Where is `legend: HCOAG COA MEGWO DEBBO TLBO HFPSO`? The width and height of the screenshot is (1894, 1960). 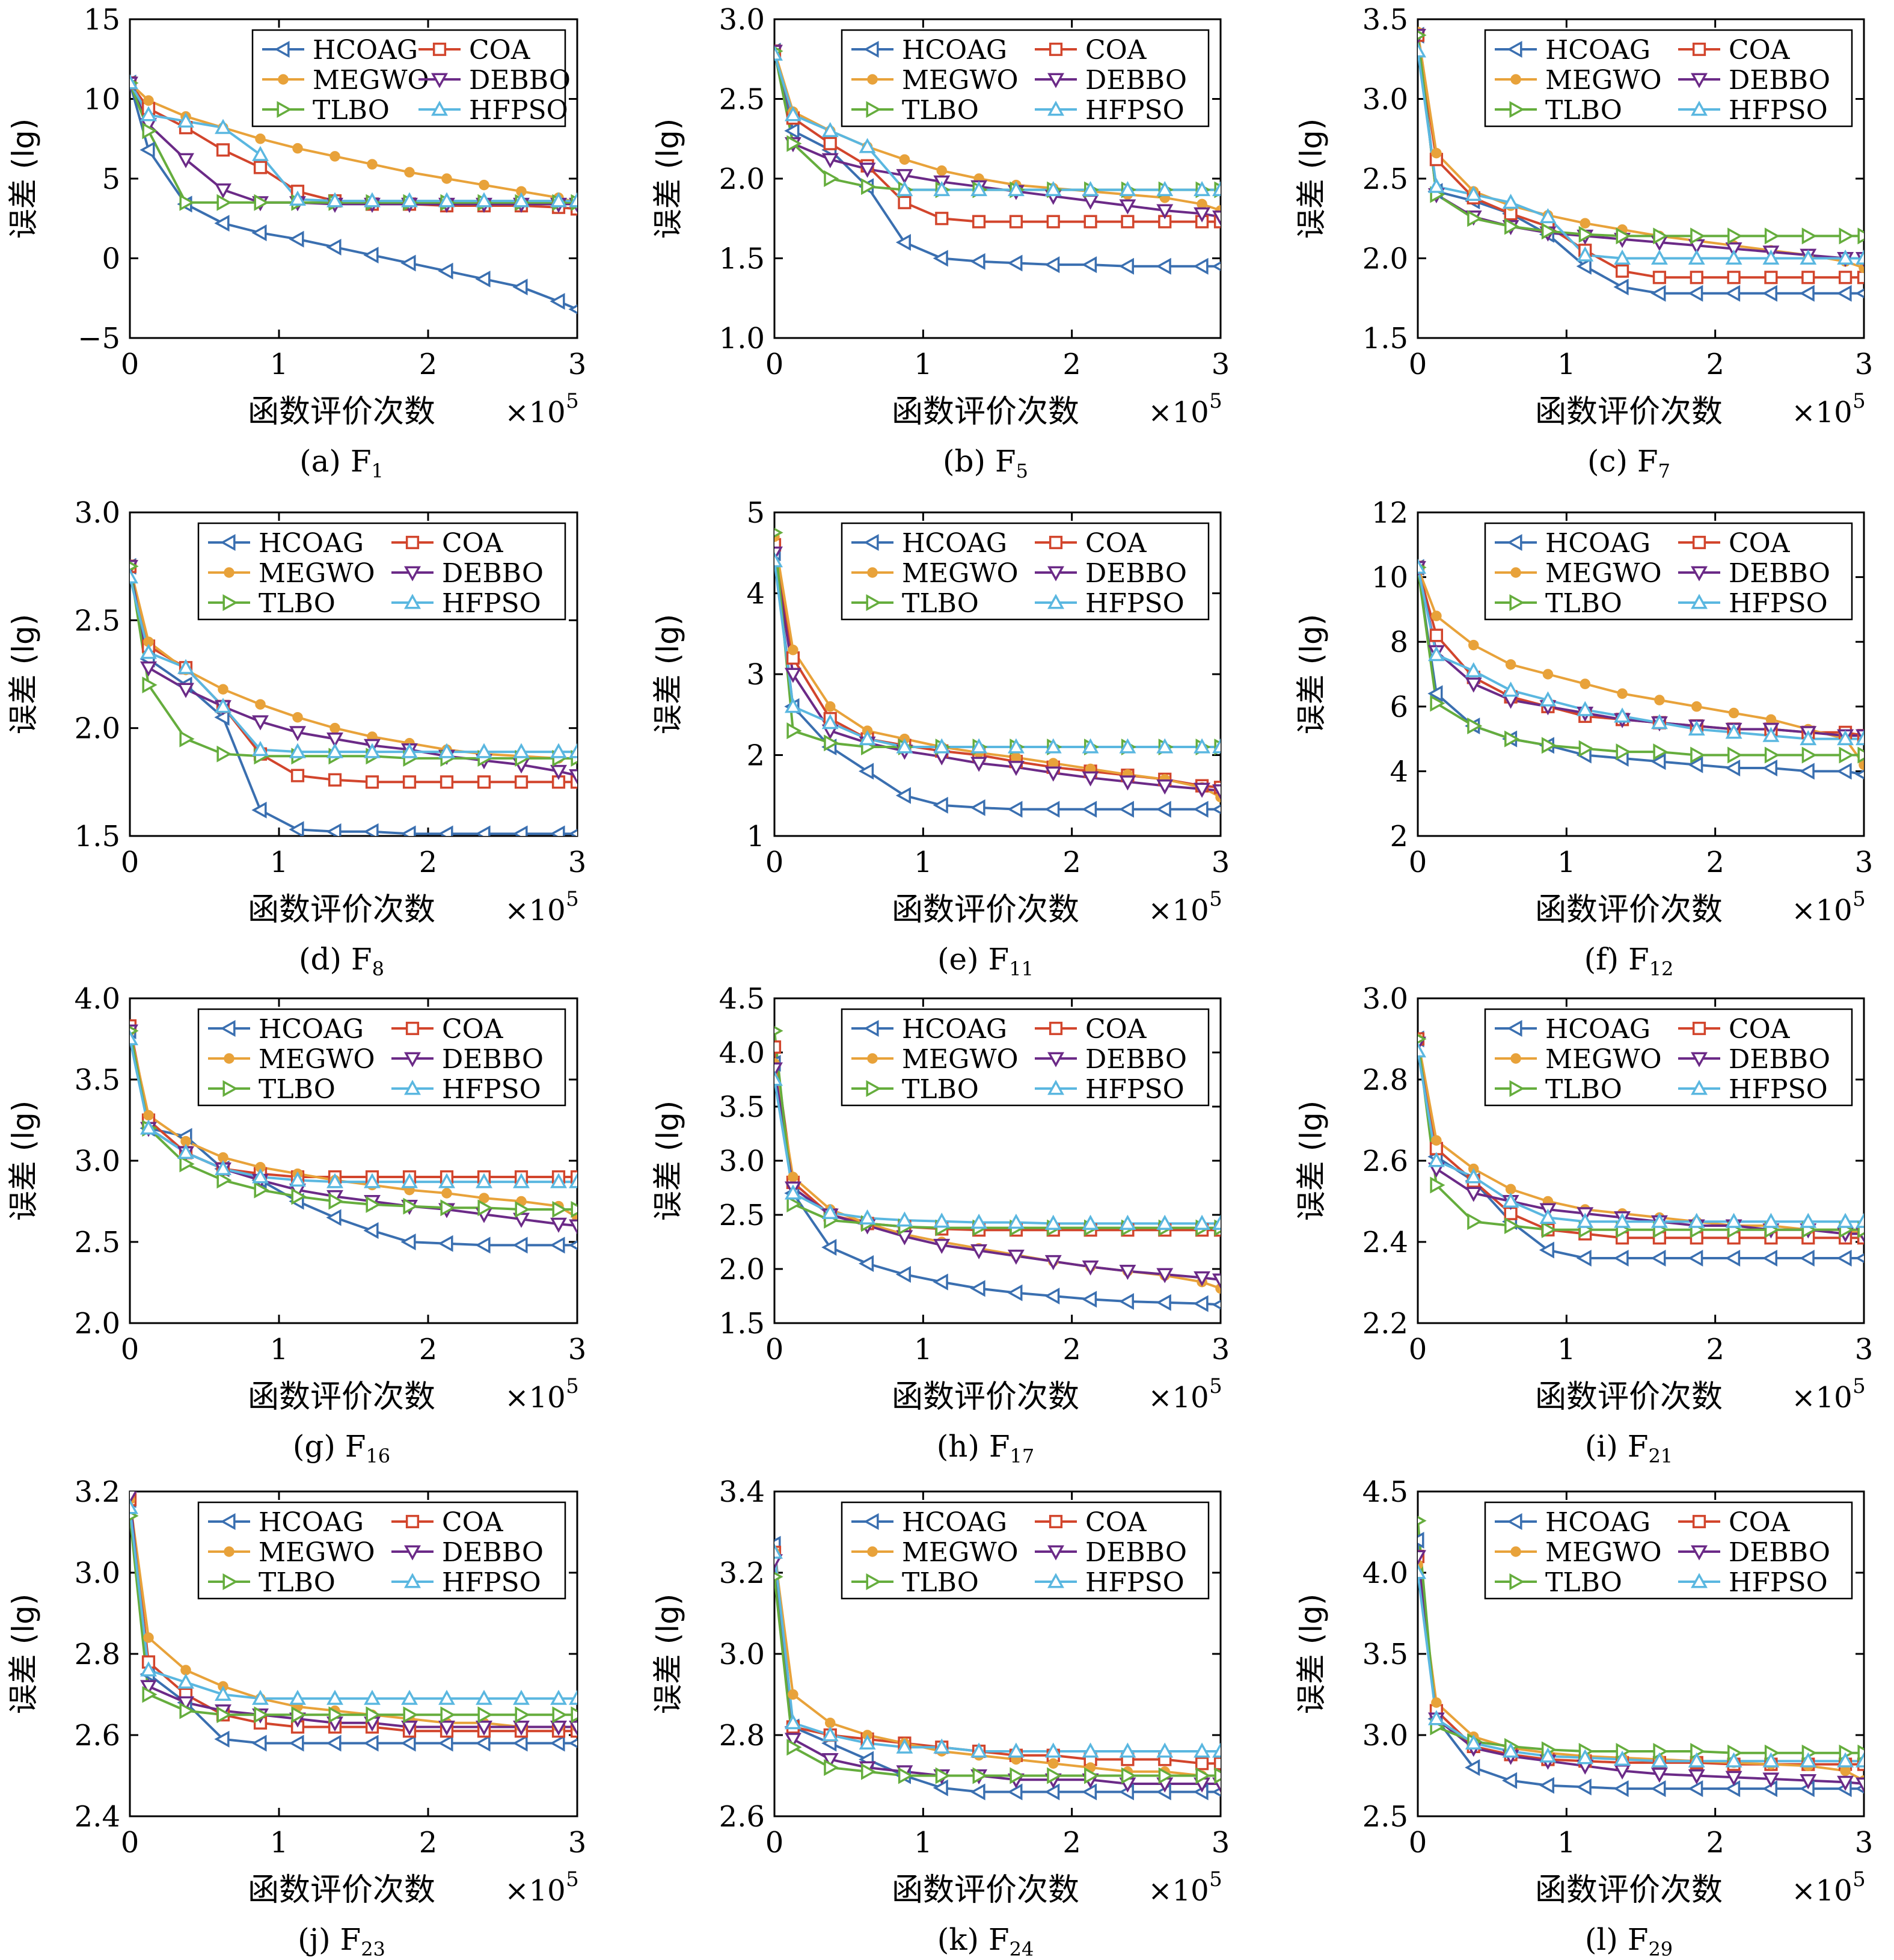
legend: HCOAG COA MEGWO DEBBO TLBO HFPSO is located at coordinates (1668, 78).